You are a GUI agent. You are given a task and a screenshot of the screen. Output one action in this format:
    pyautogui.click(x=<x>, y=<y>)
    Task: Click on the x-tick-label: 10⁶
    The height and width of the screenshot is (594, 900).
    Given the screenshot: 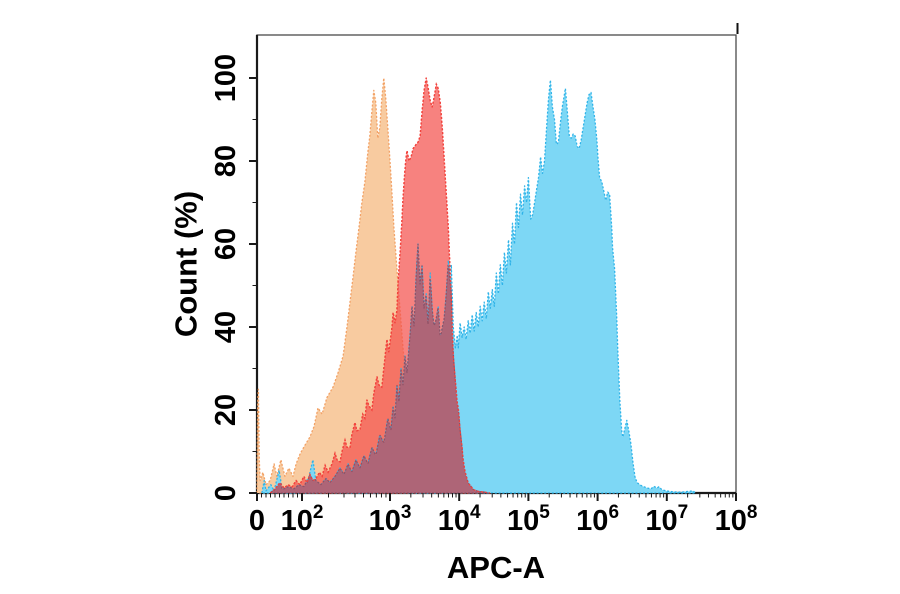 What is the action you would take?
    pyautogui.click(x=597, y=519)
    